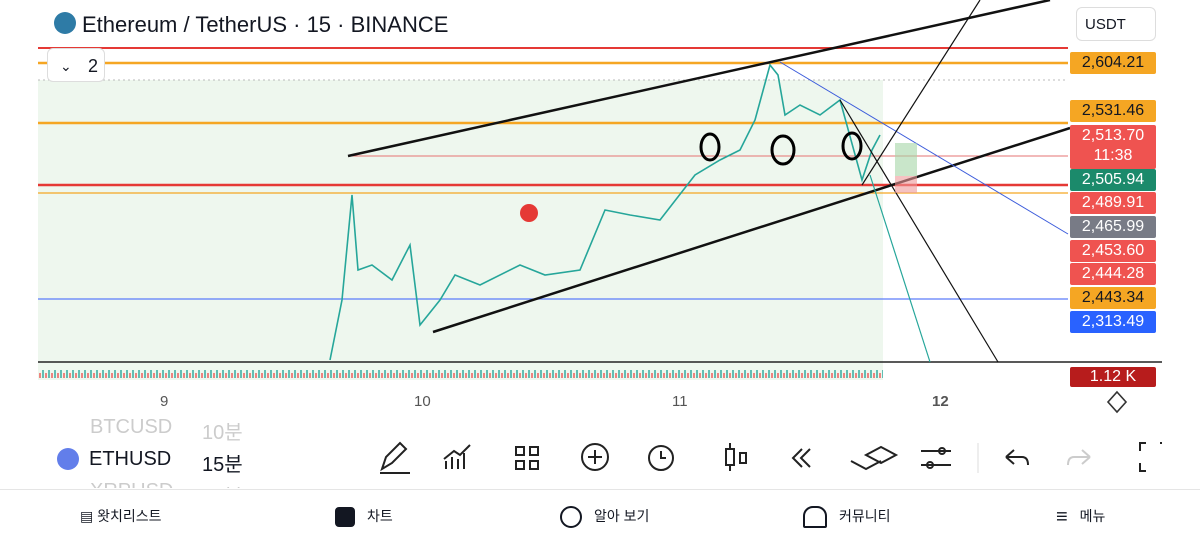 This screenshot has height=541, width=1200. What do you see at coordinates (380, 516) in the screenshot?
I see `nav-label: 차트` at bounding box center [380, 516].